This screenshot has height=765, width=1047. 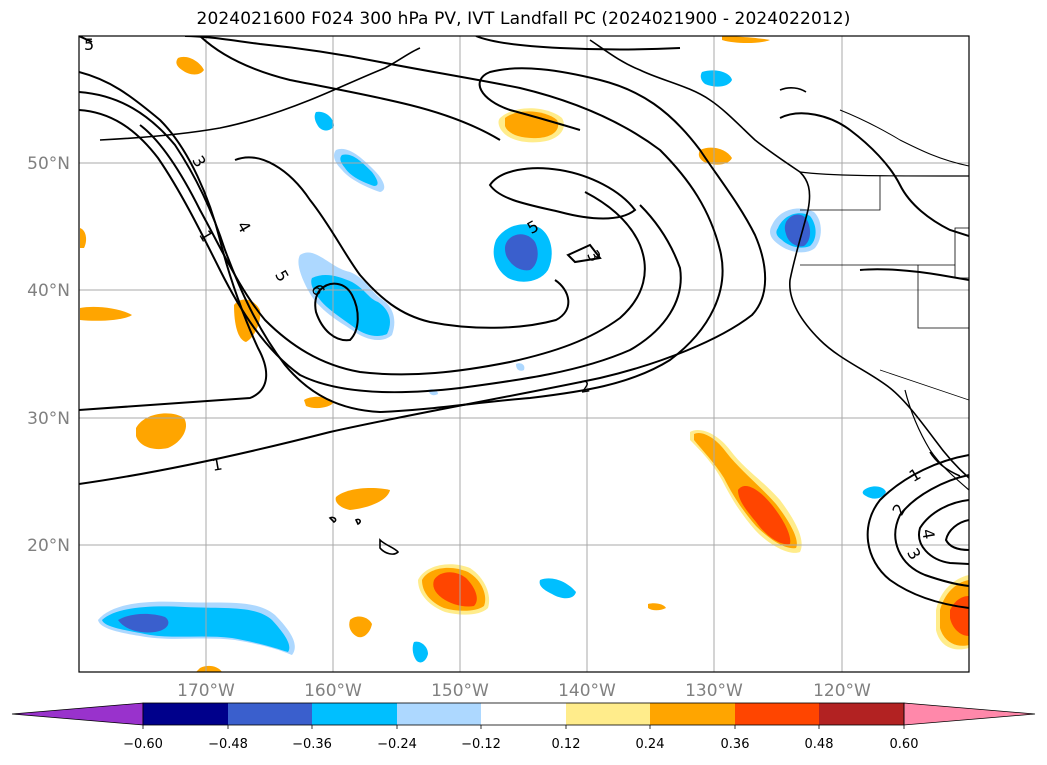 What do you see at coordinates (928, 533) in the screenshot?
I see `contour-label: 4` at bounding box center [928, 533].